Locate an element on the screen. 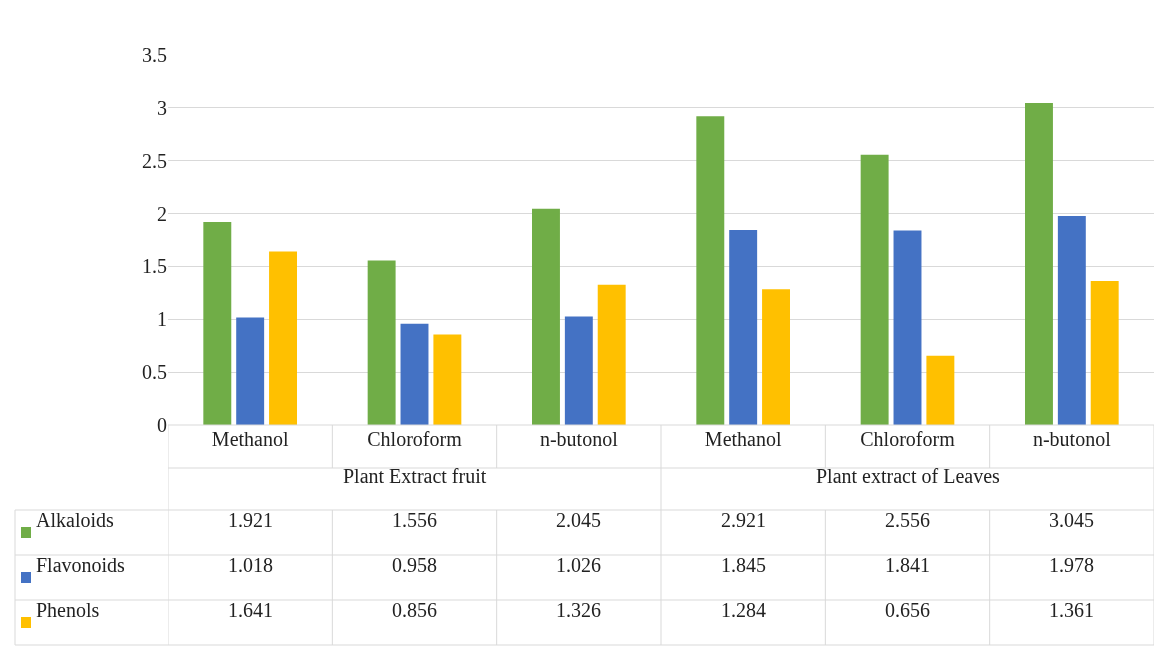 This screenshot has width=1159, height=650. y-tick-label: 2 is located at coordinates (162, 213).